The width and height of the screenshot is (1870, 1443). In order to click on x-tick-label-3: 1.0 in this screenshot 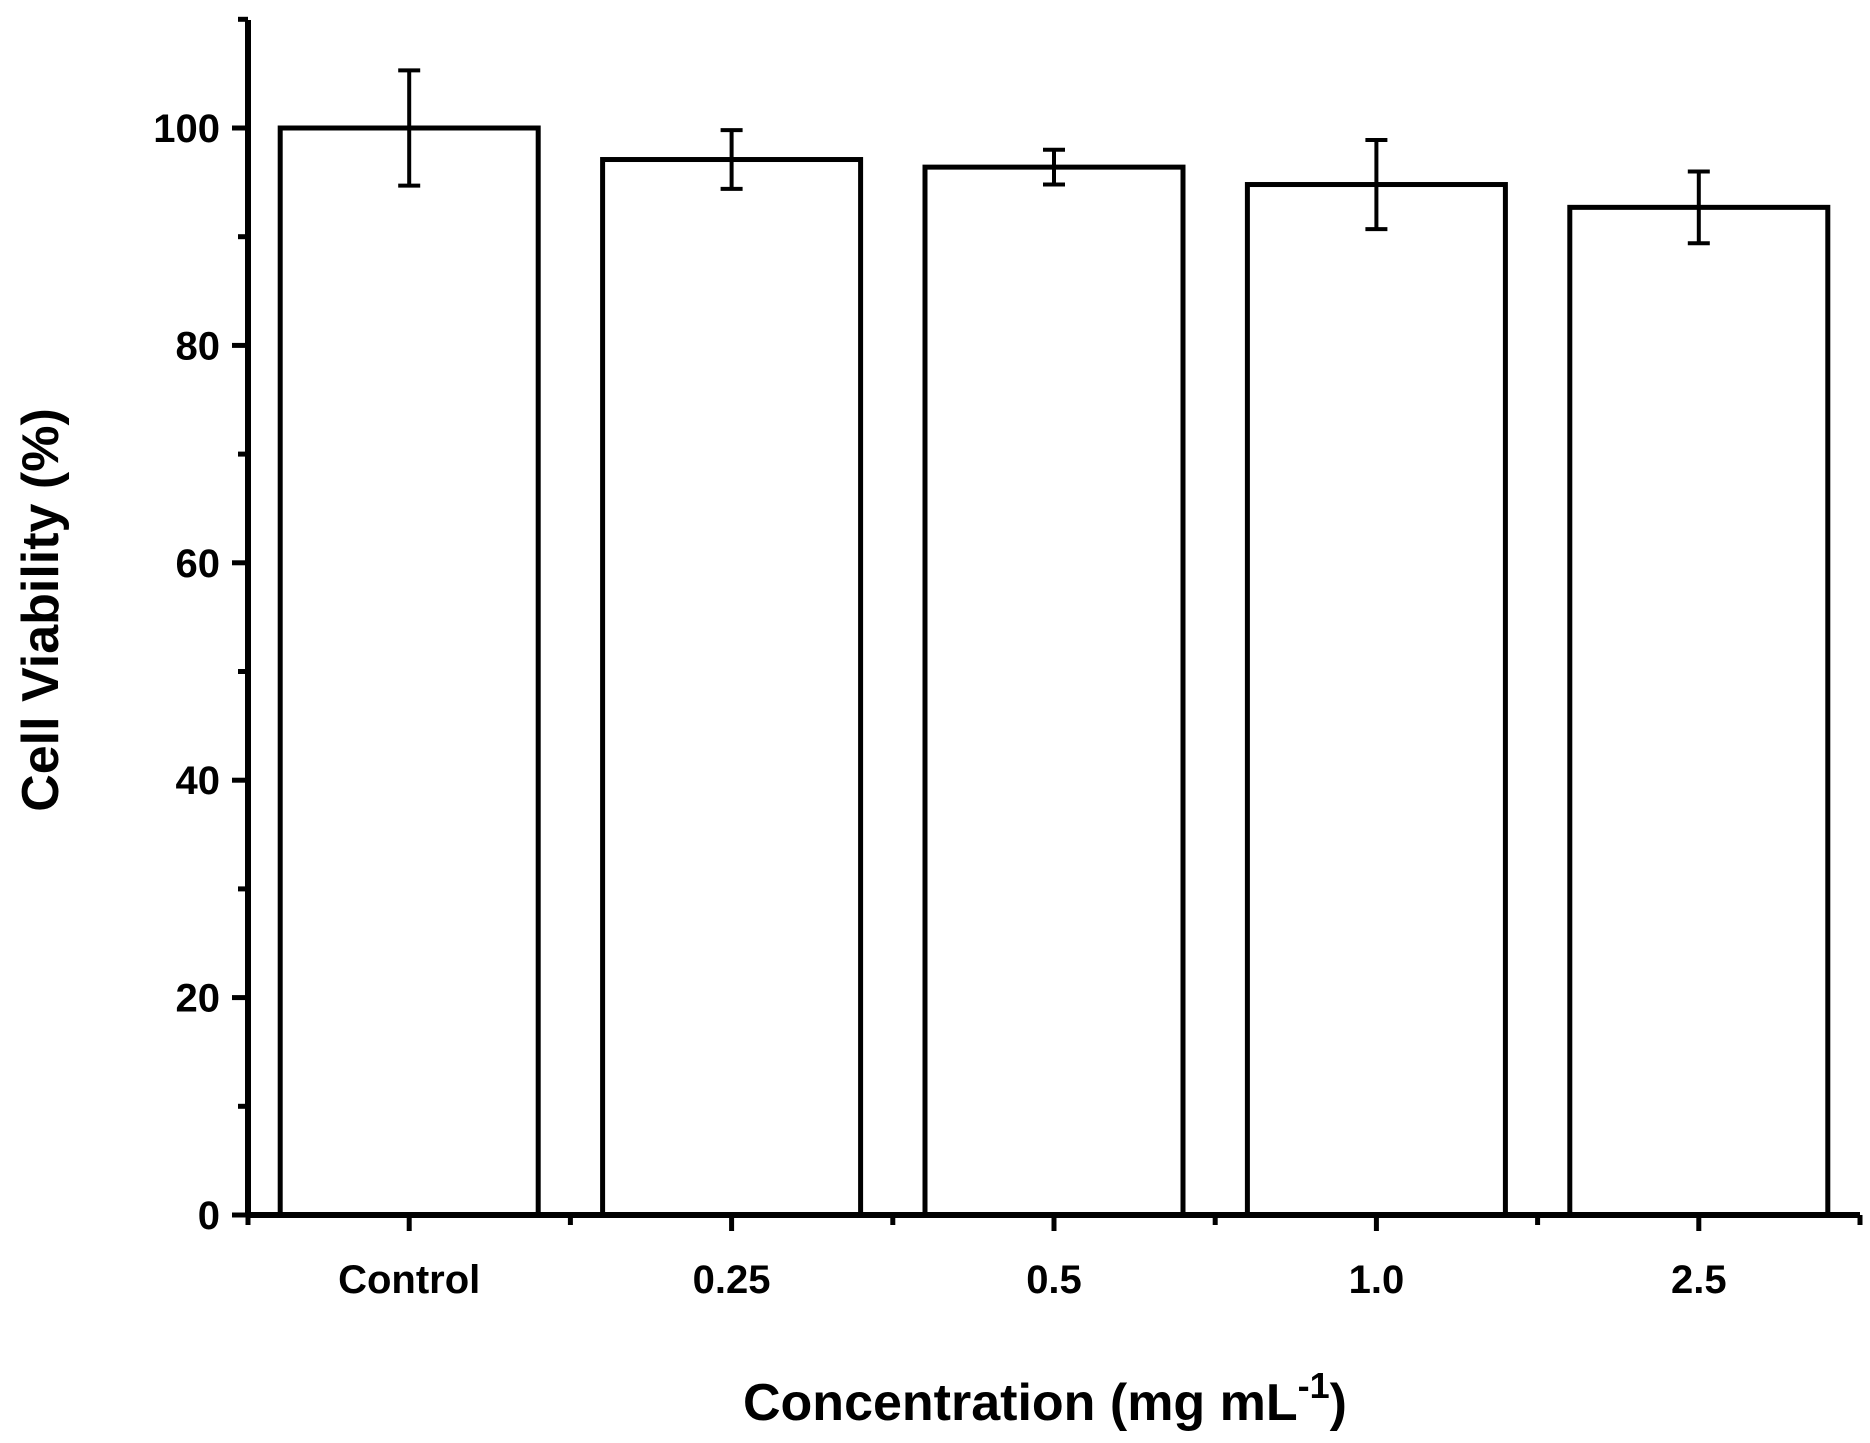, I will do `click(1377, 1280)`.